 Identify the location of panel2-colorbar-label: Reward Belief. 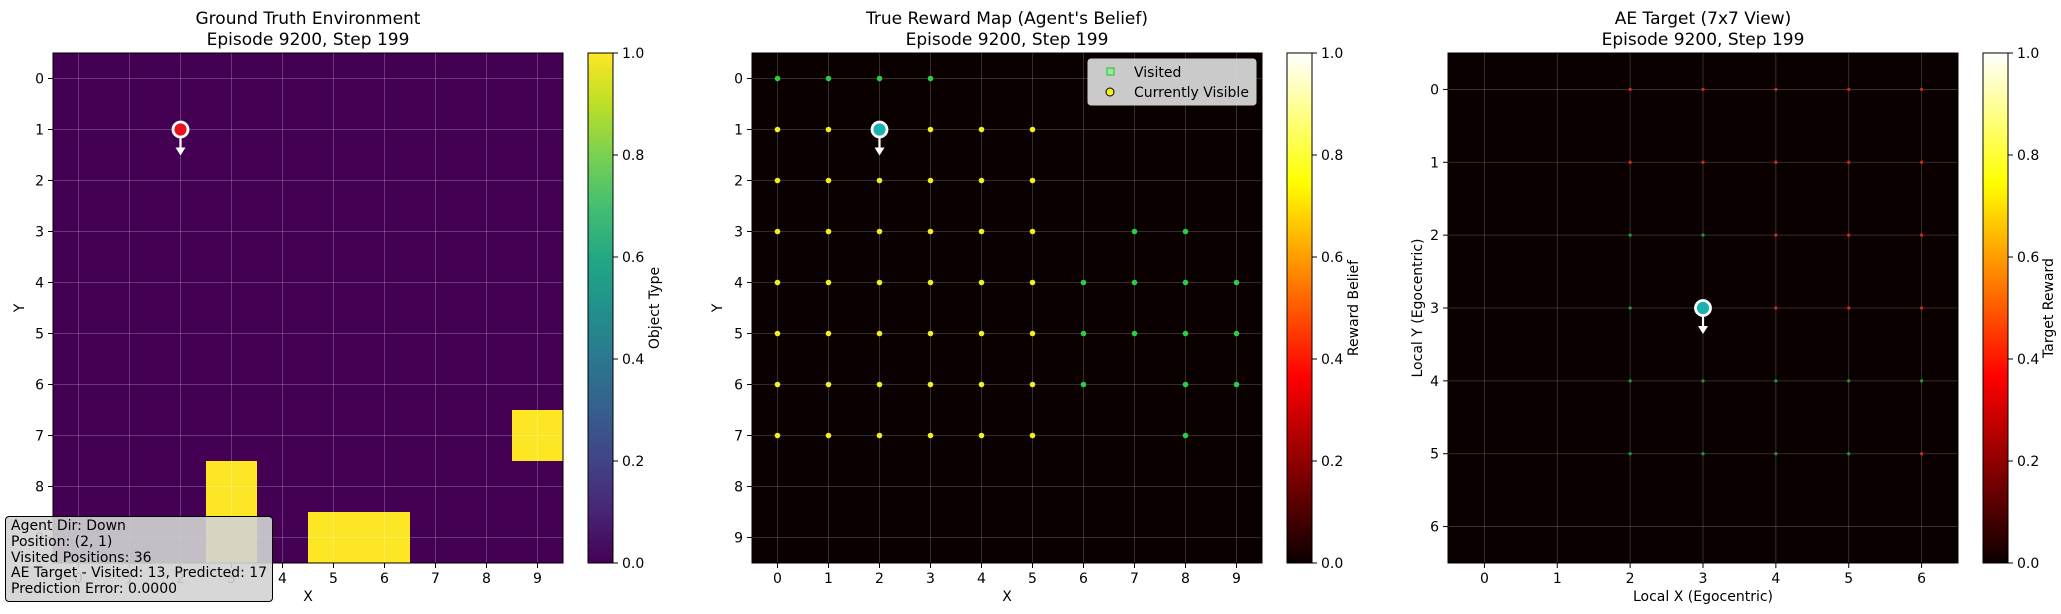
(1354, 307).